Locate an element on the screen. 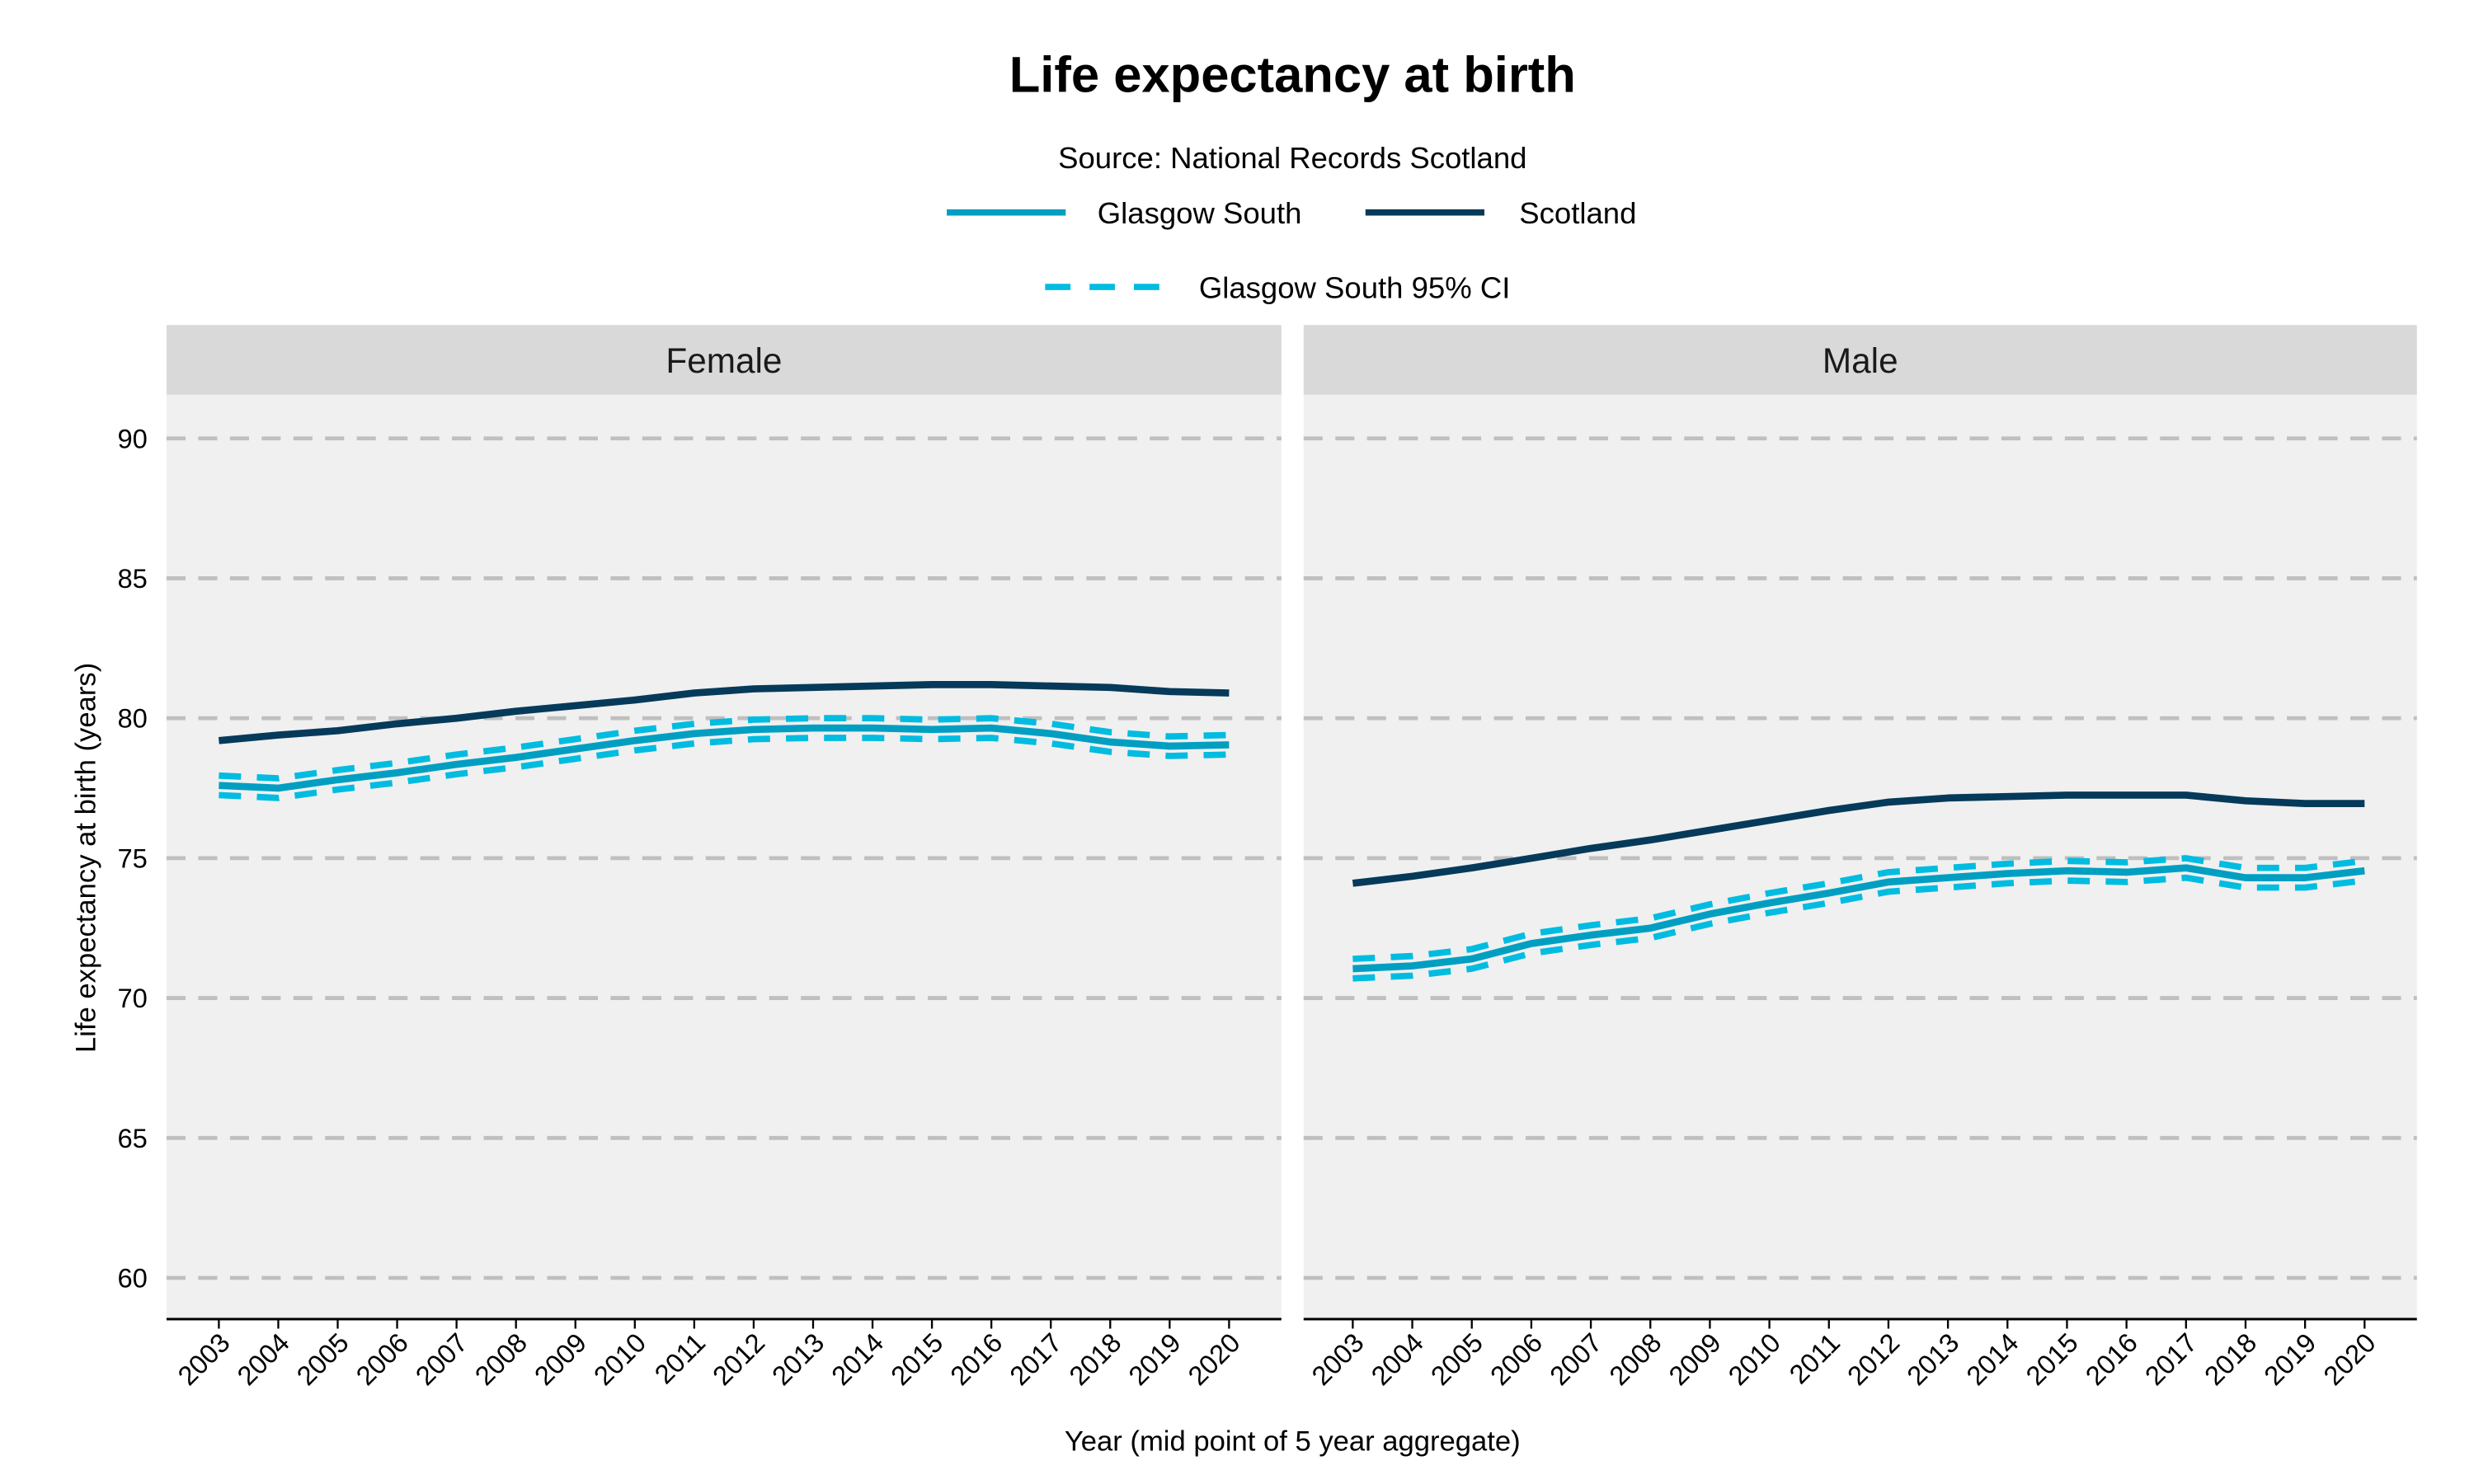 Image resolution: width=2474 pixels, height=1484 pixels. legend-label-ci: Glasgow South 95% CI is located at coordinates (1355, 288).